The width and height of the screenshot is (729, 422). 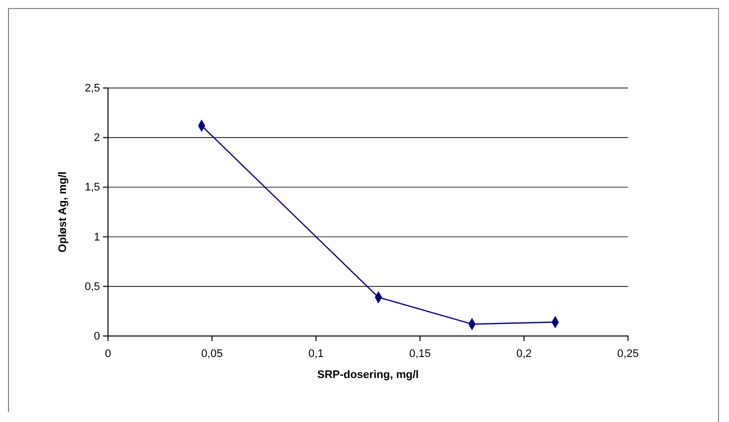 What do you see at coordinates (63, 212) in the screenshot?
I see `y-axis-title: Opløst Ag, mg/l` at bounding box center [63, 212].